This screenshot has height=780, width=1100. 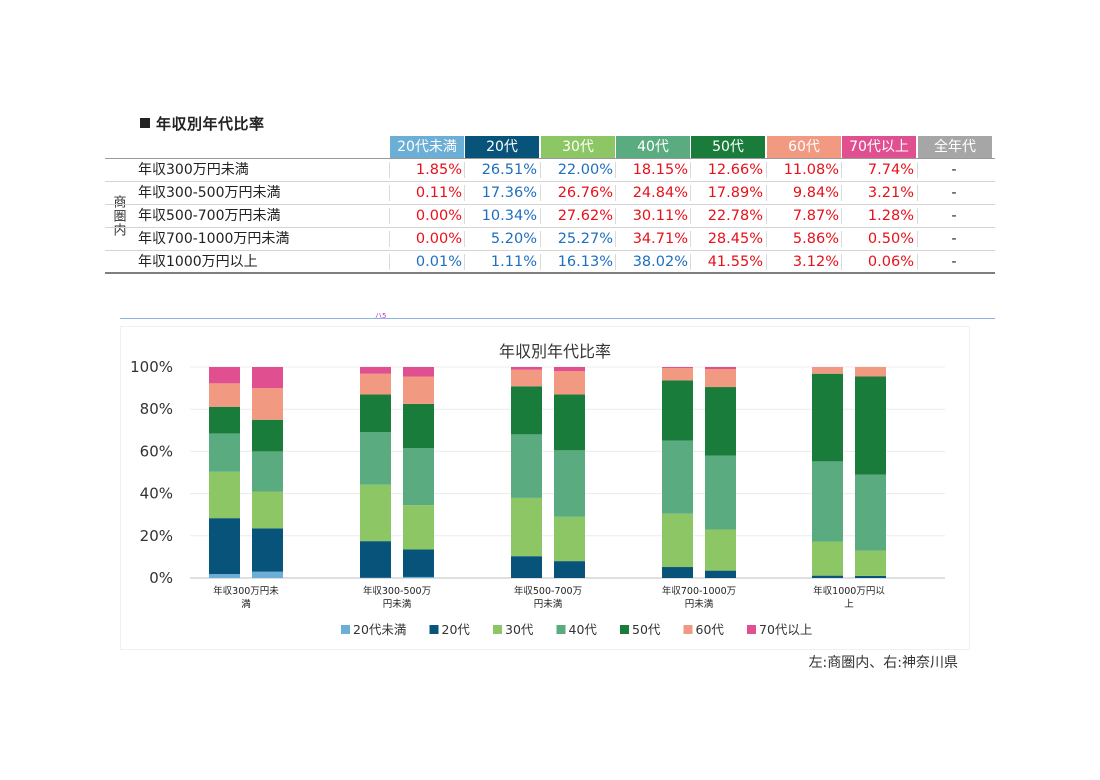 I want to click on y-tick-label: 80%, so click(x=156, y=409).